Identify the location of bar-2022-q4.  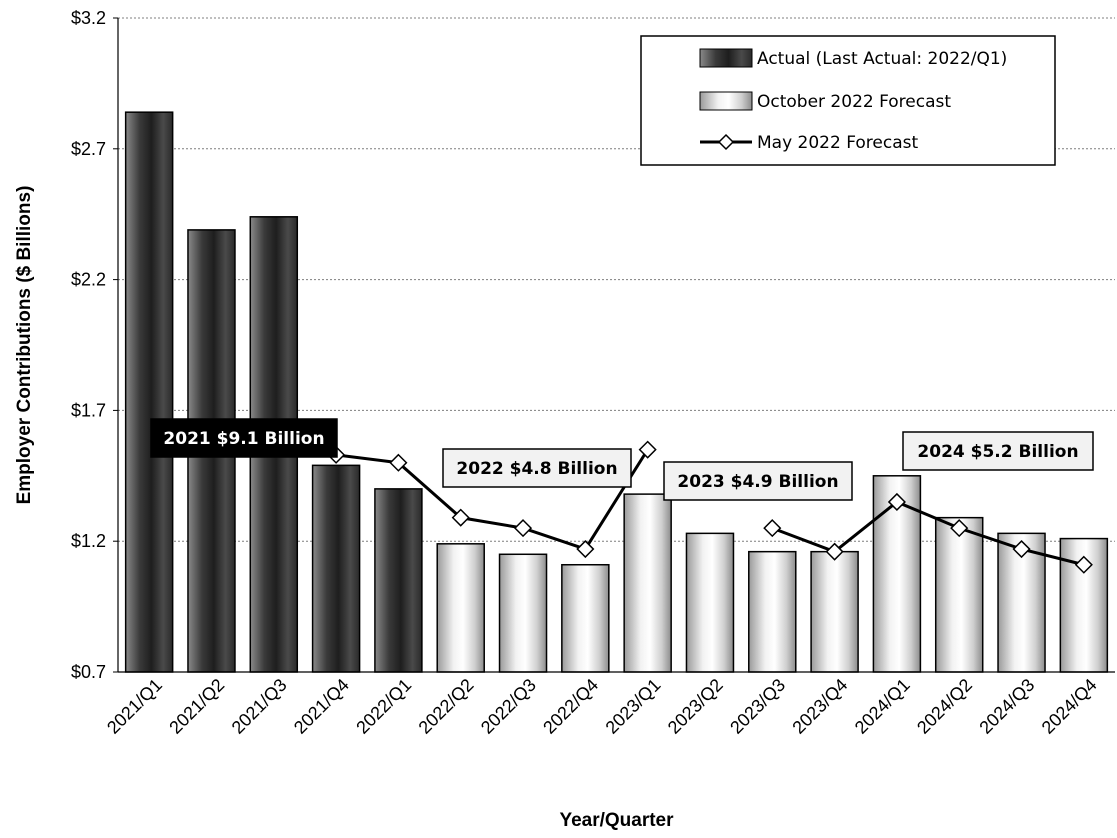
(585, 618).